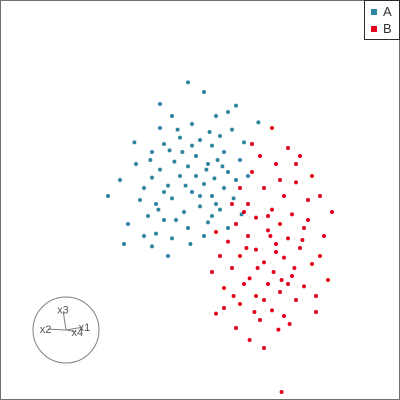  I want to click on legend-label-a: A, so click(387, 11).